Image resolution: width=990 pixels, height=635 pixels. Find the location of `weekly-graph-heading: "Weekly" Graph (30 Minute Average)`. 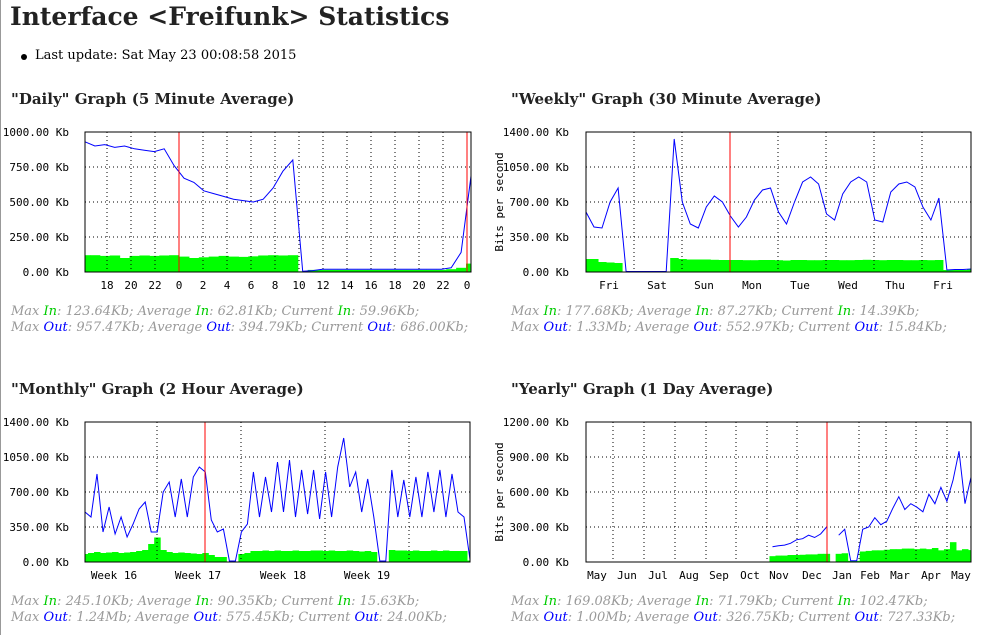

weekly-graph-heading: "Weekly" Graph (30 Minute Average) is located at coordinates (666, 99).